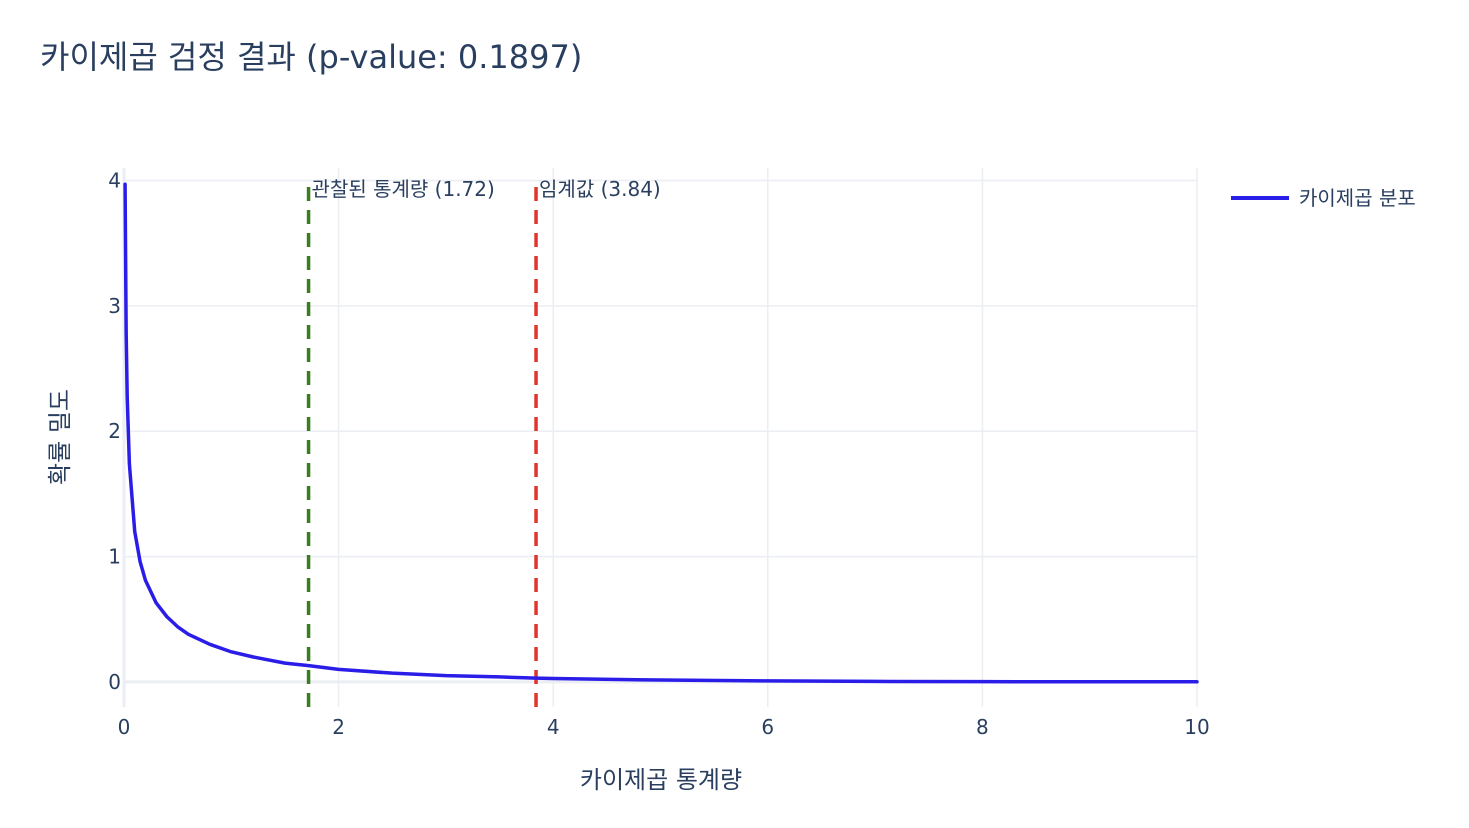 This screenshot has width=1469, height=828. Describe the element at coordinates (553, 727) in the screenshot. I see `x-tick-label: 4` at that location.